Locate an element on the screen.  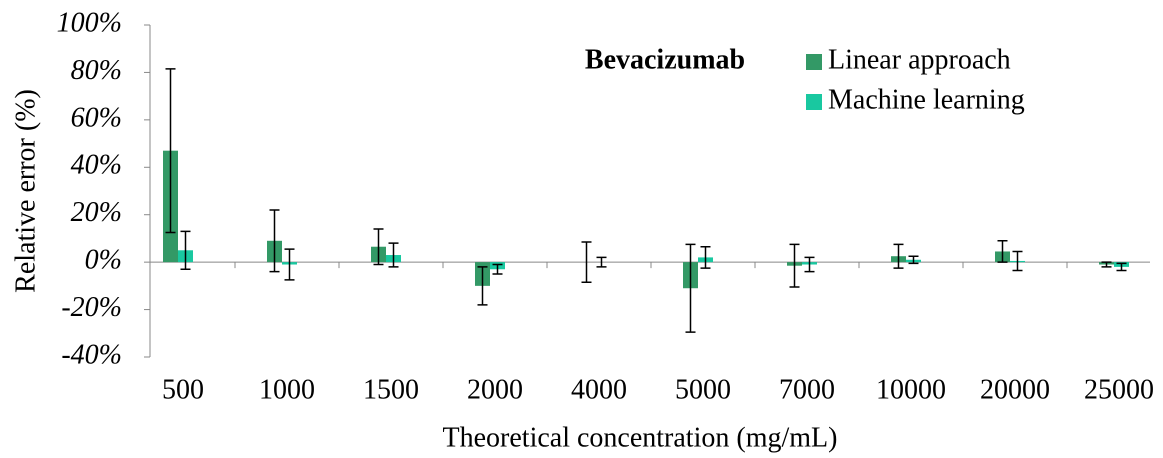
x-tick-label: 1000 is located at coordinates (287, 389).